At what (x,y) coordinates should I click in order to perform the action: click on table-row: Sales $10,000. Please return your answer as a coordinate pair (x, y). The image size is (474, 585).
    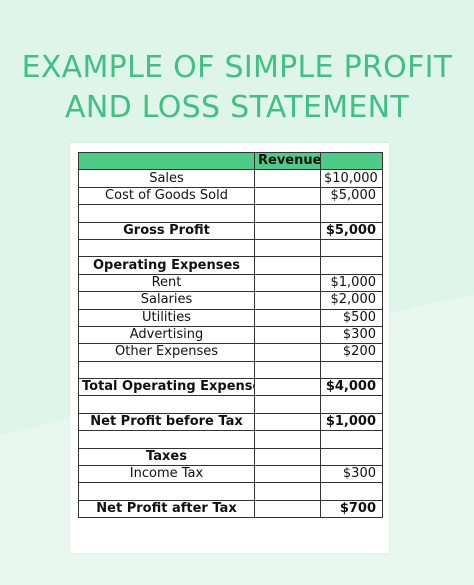
    Looking at the image, I should click on (230, 178).